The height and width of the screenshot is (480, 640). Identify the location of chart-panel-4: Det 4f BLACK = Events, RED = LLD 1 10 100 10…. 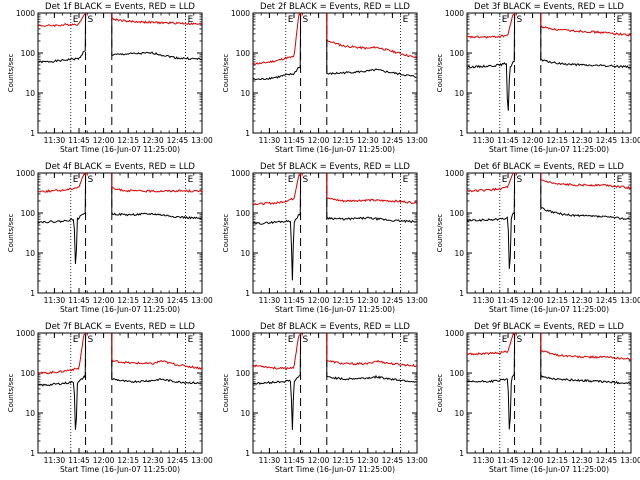
(110, 238).